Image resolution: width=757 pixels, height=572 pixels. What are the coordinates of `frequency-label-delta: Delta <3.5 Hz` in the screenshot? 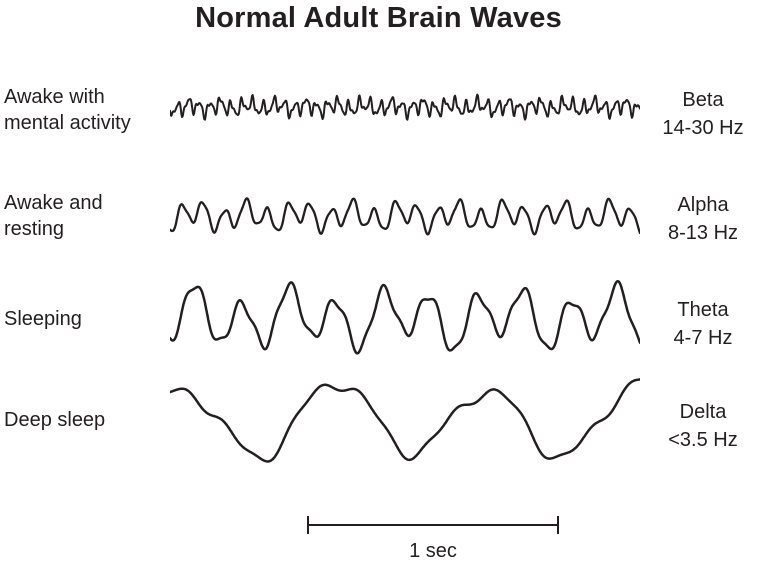 It's located at (703, 426).